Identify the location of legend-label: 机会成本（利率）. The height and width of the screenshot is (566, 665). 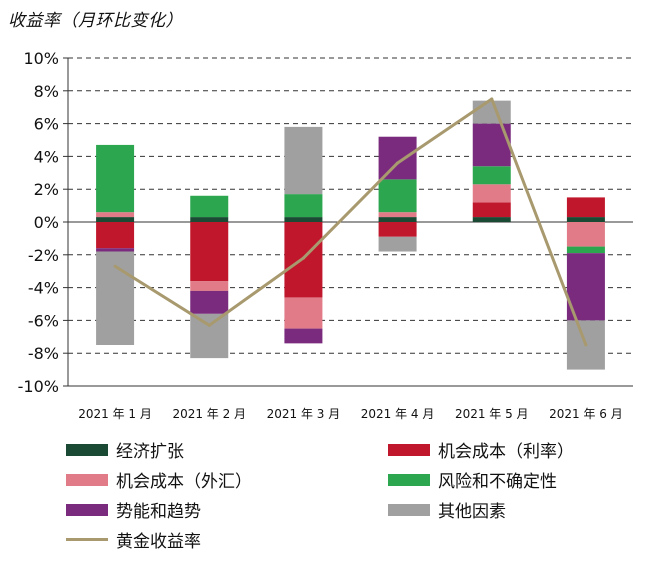
(506, 452).